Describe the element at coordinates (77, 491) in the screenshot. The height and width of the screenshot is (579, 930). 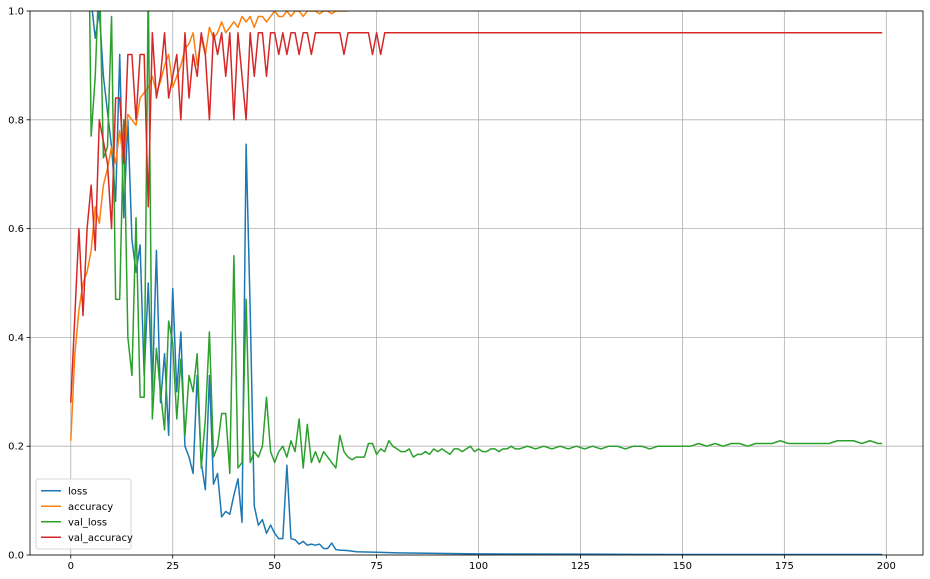
I see `legend-label: loss` at that location.